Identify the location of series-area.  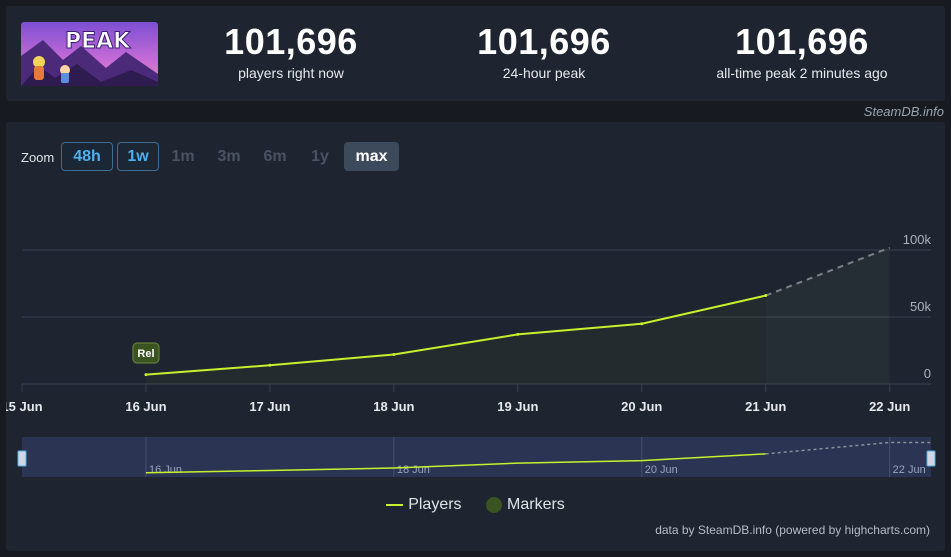
(456, 340).